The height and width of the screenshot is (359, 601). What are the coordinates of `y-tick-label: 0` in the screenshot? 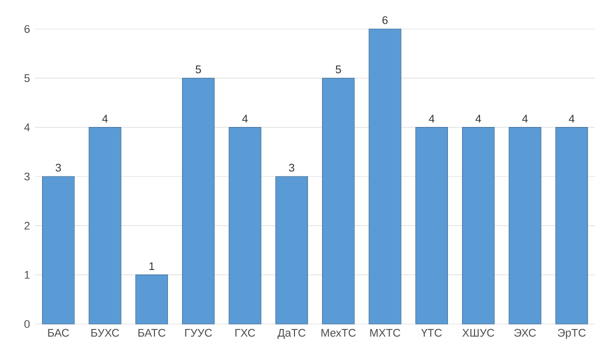 It's located at (27, 324).